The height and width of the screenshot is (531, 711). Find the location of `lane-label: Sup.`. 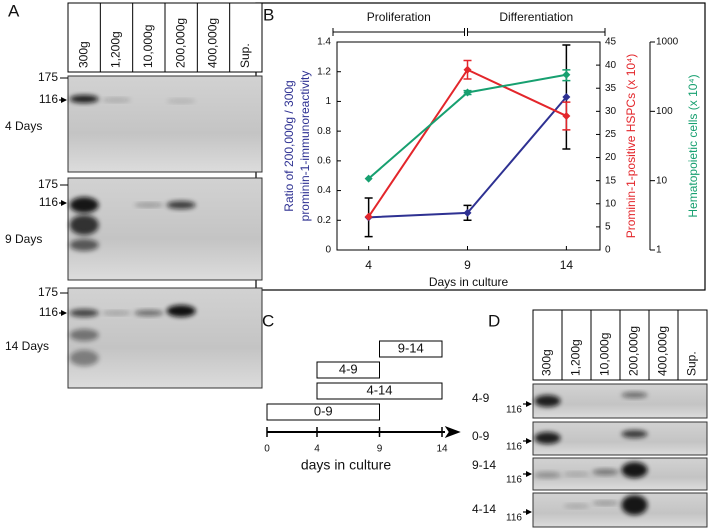

lane-label: Sup. is located at coordinates (245, 55).